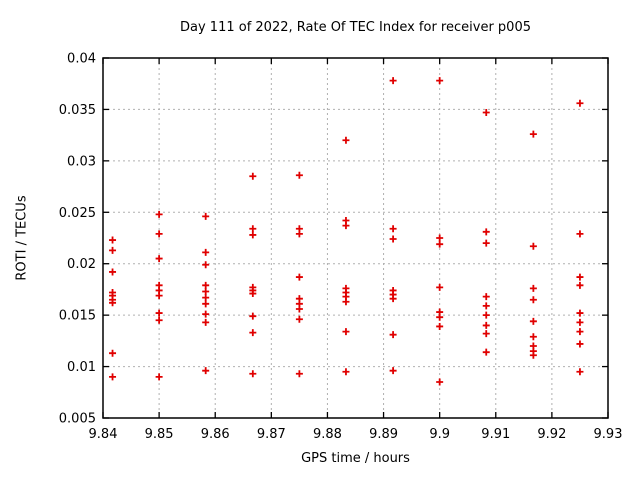 The height and width of the screenshot is (480, 640). Describe the element at coordinates (81, 367) in the screenshot. I see `y-tick-label: 0.01` at that location.